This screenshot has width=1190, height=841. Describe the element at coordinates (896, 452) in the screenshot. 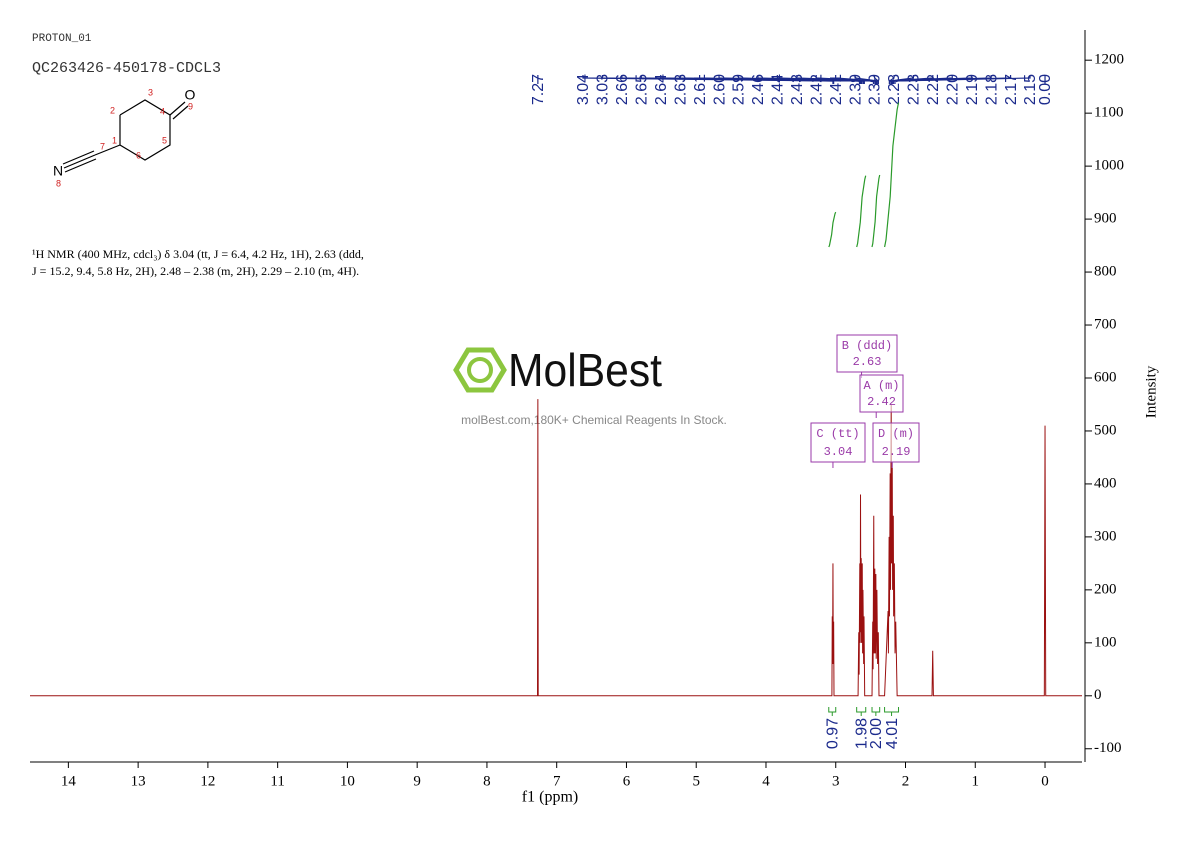

I see `multiplet-shift: 2.19` at that location.